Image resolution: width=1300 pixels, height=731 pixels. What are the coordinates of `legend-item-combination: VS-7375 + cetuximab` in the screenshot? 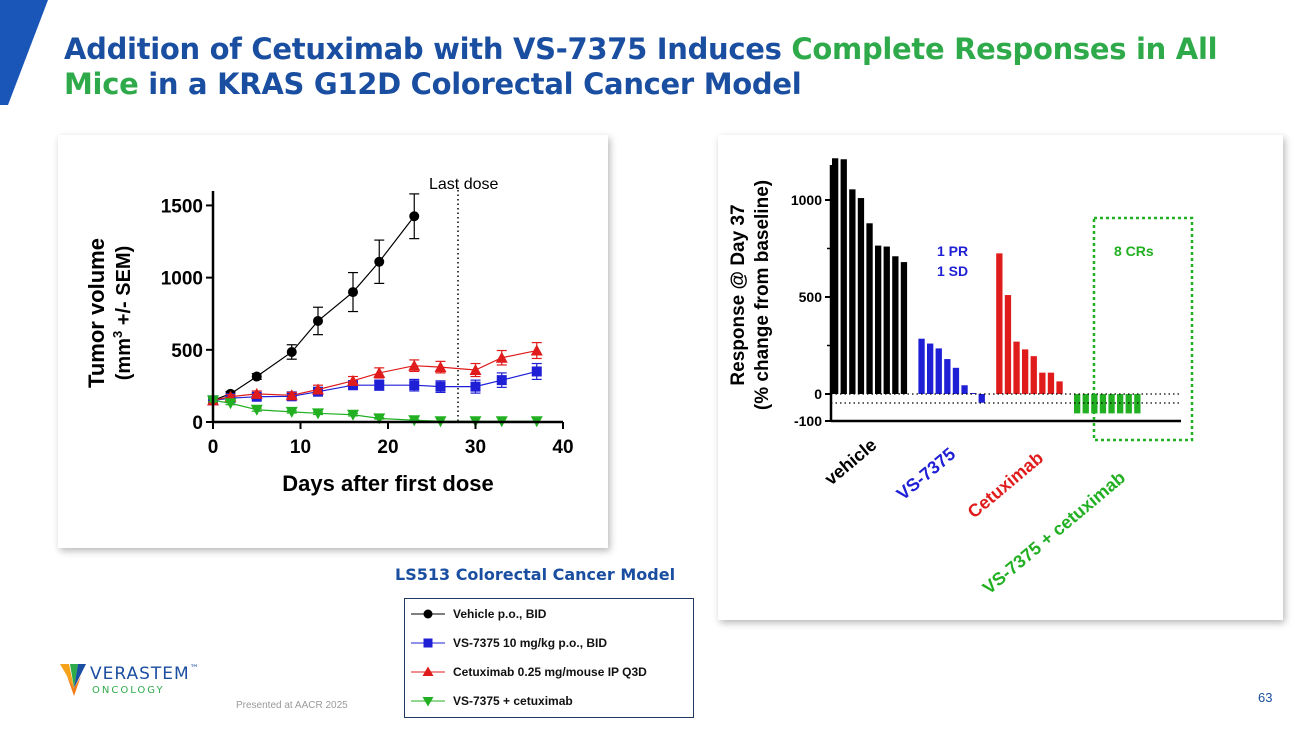 It's located at (491, 701).